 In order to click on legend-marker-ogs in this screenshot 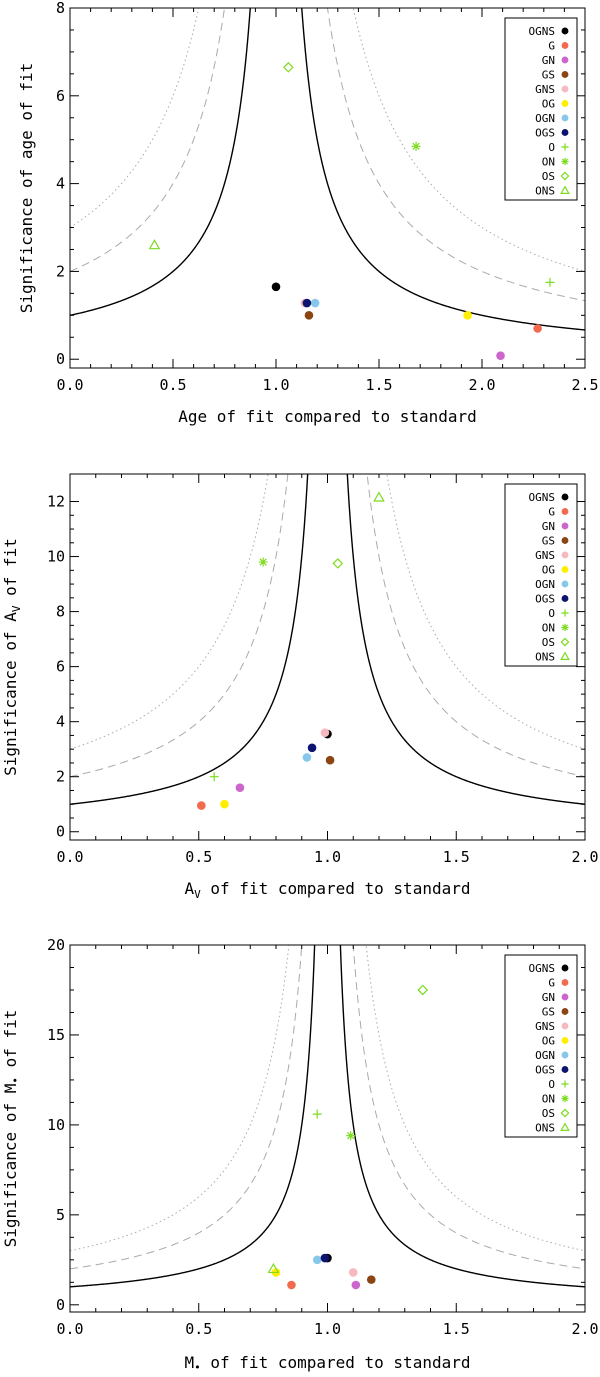, I will do `click(565, 1069)`.